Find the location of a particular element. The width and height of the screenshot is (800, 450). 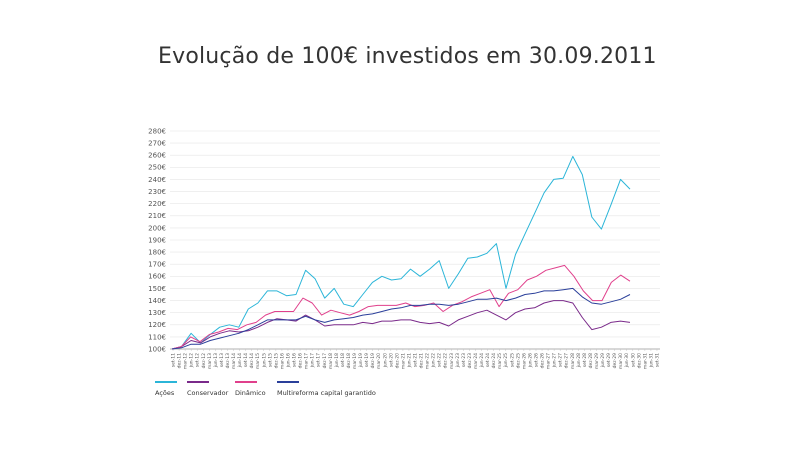

y-tick-label: 120€ is located at coordinates (157, 325).